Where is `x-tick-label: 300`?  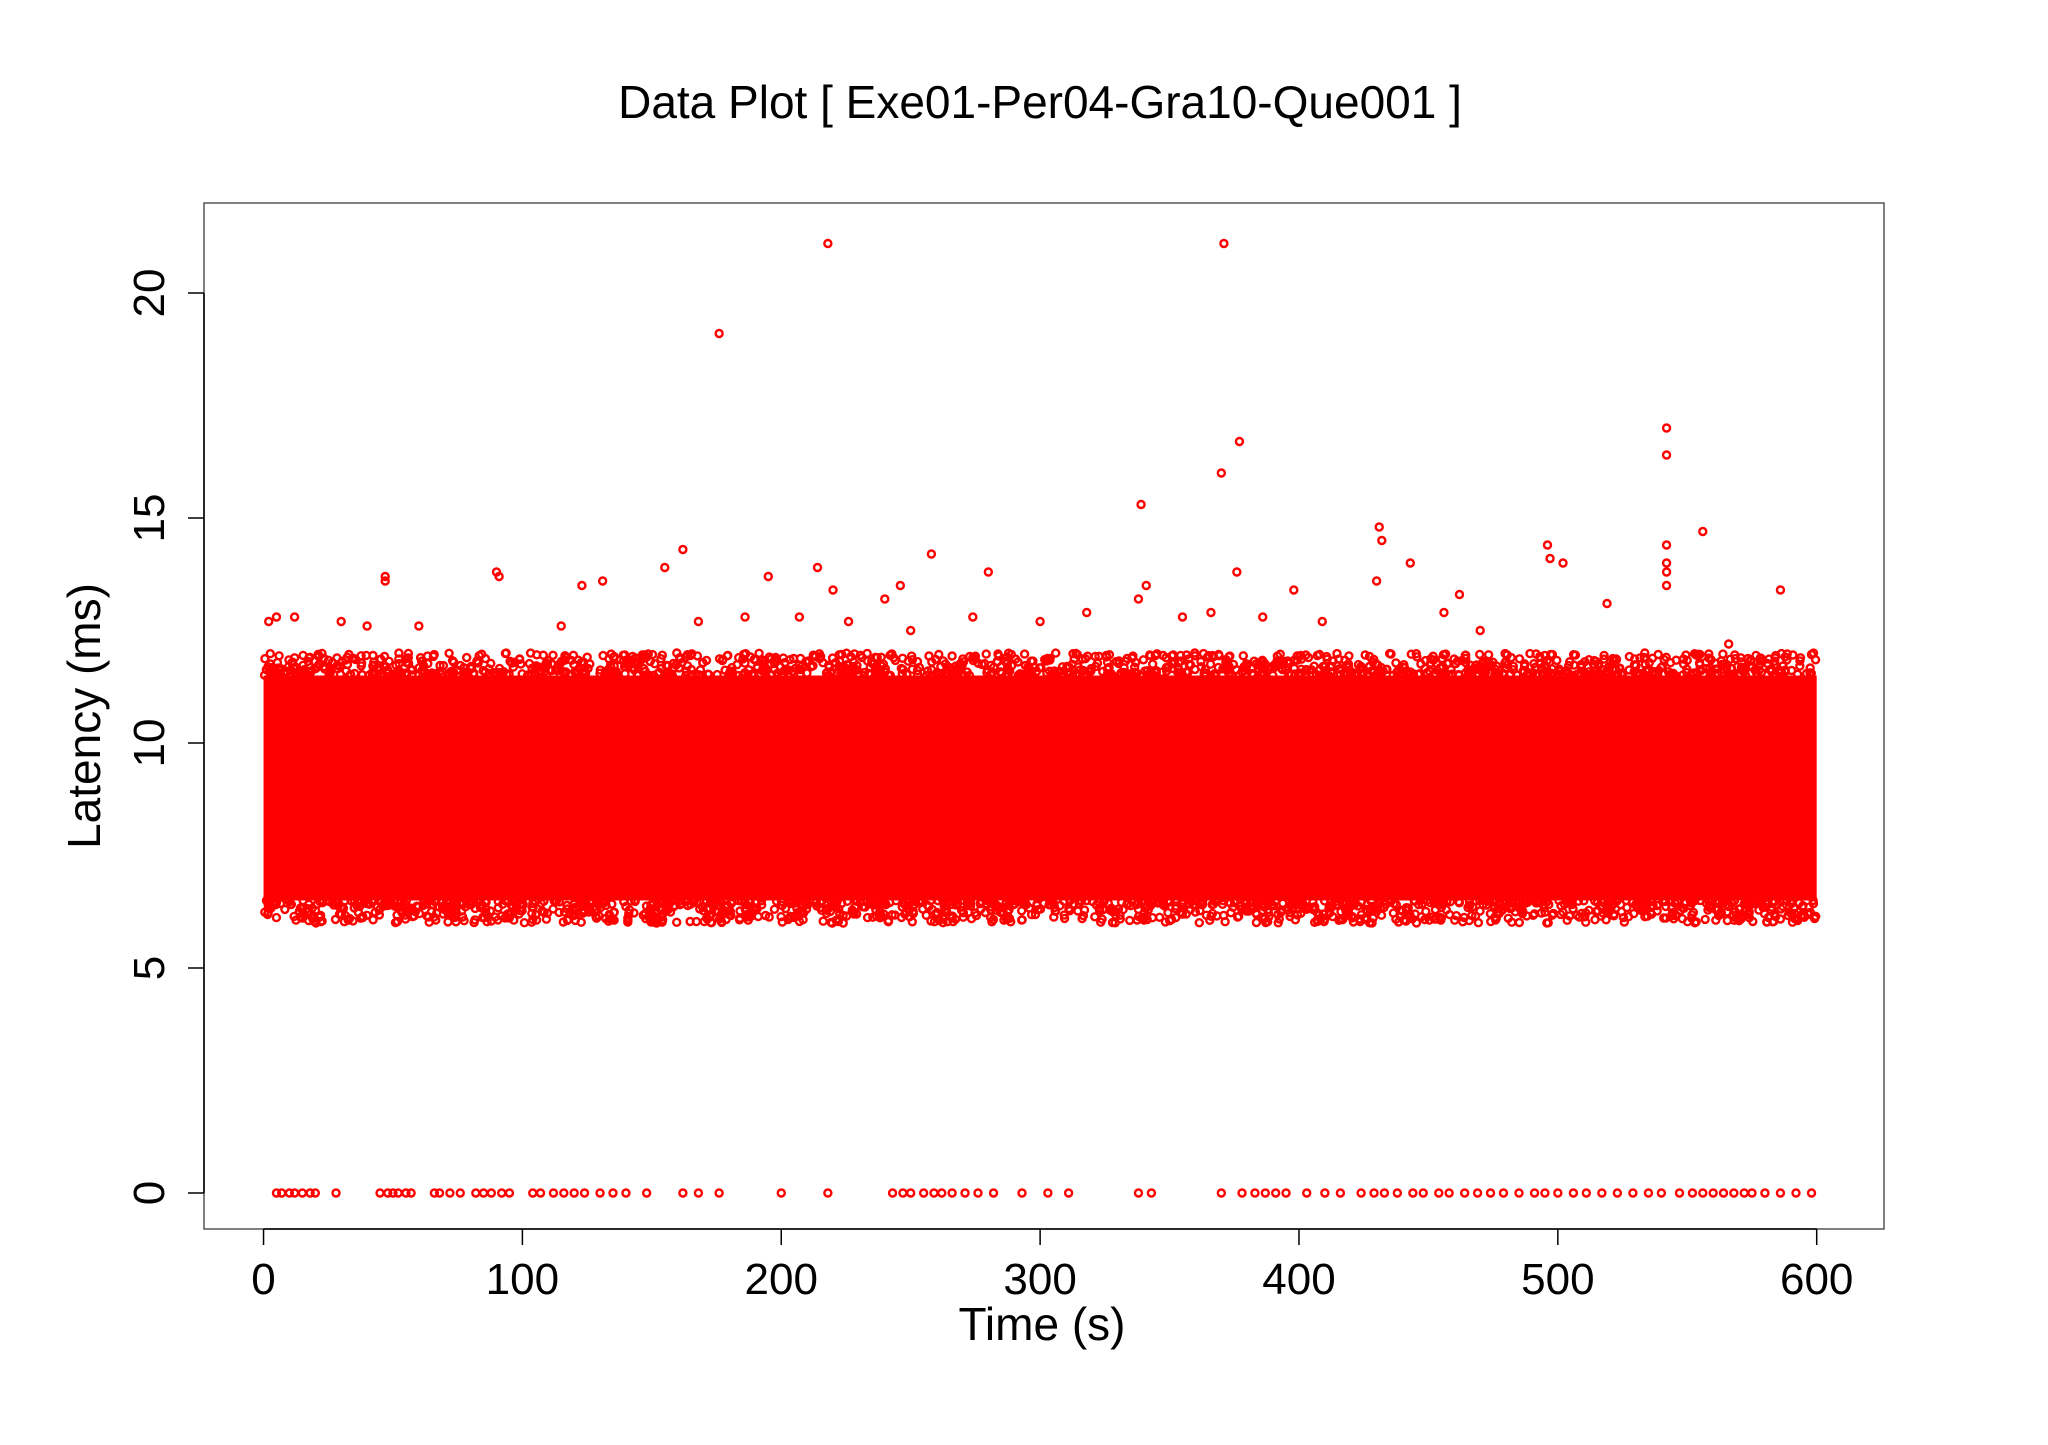
x-tick-label: 300 is located at coordinates (1039, 1279).